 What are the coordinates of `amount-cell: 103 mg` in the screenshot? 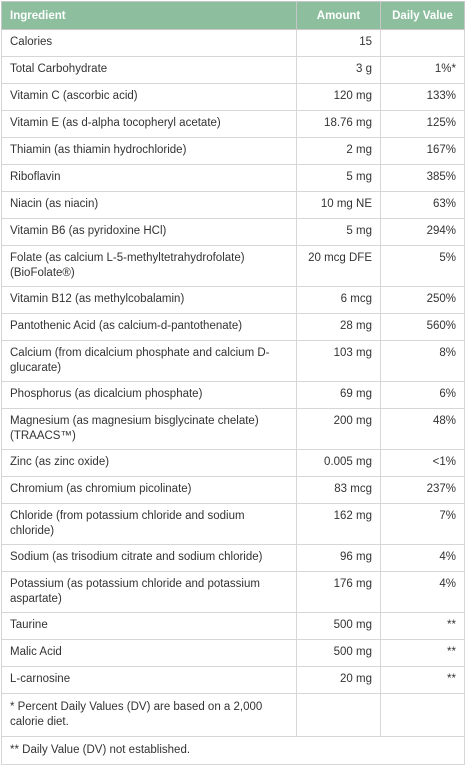 It's located at (338, 361).